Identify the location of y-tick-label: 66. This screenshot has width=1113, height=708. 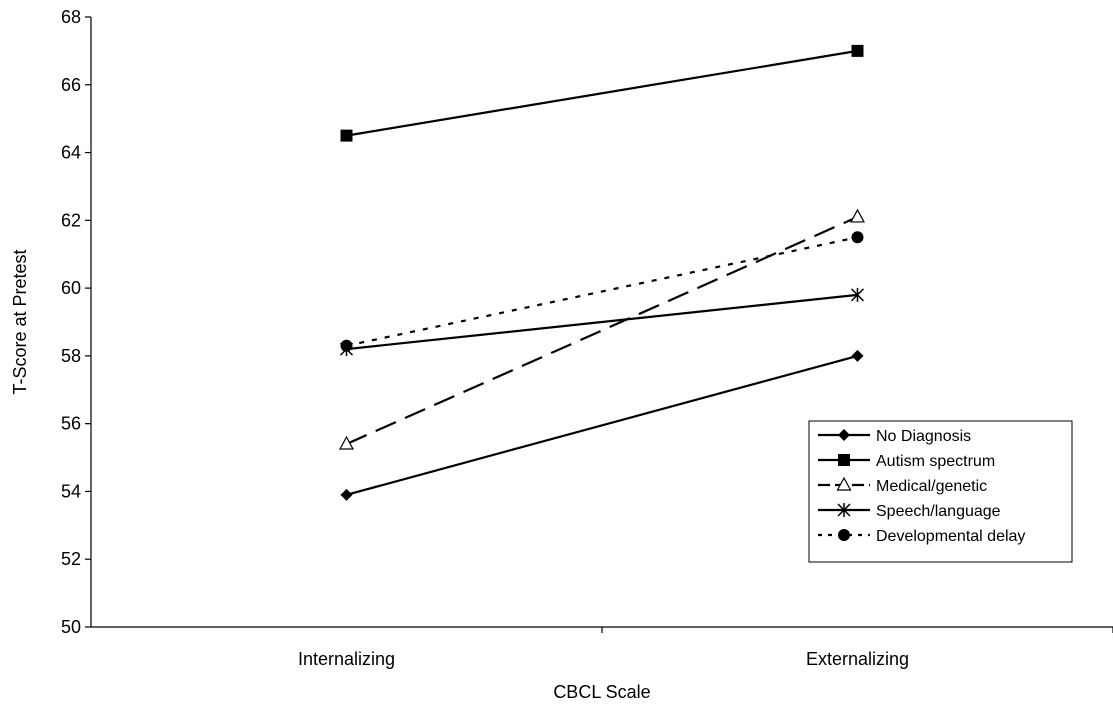
(71, 85).